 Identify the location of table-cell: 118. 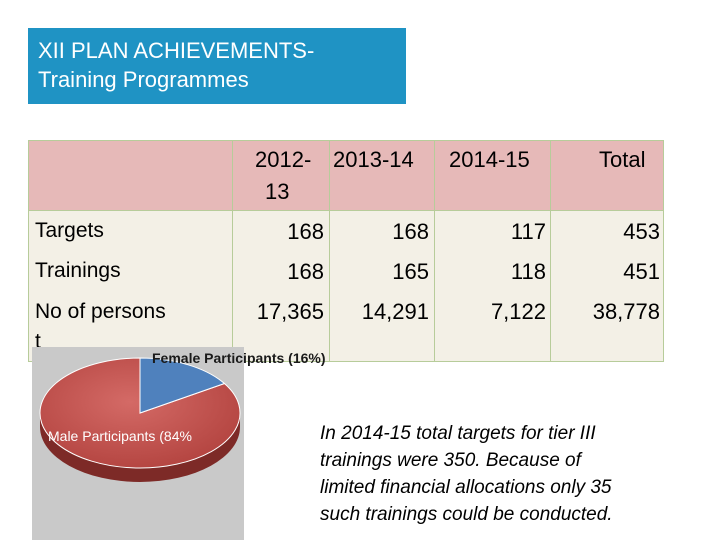
(528, 271).